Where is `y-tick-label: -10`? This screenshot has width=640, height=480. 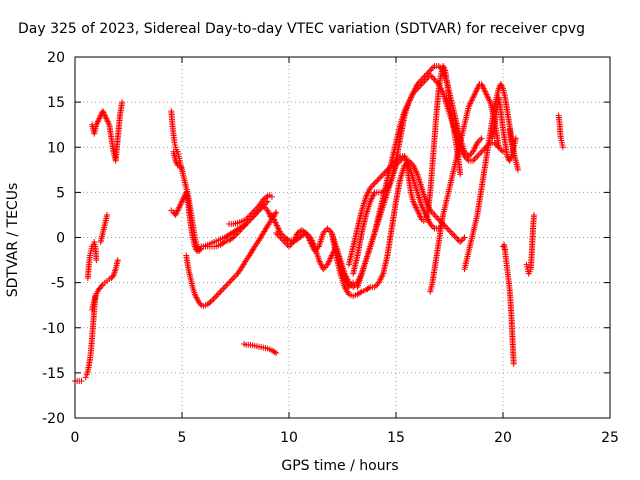 y-tick-label: -10 is located at coordinates (53, 329).